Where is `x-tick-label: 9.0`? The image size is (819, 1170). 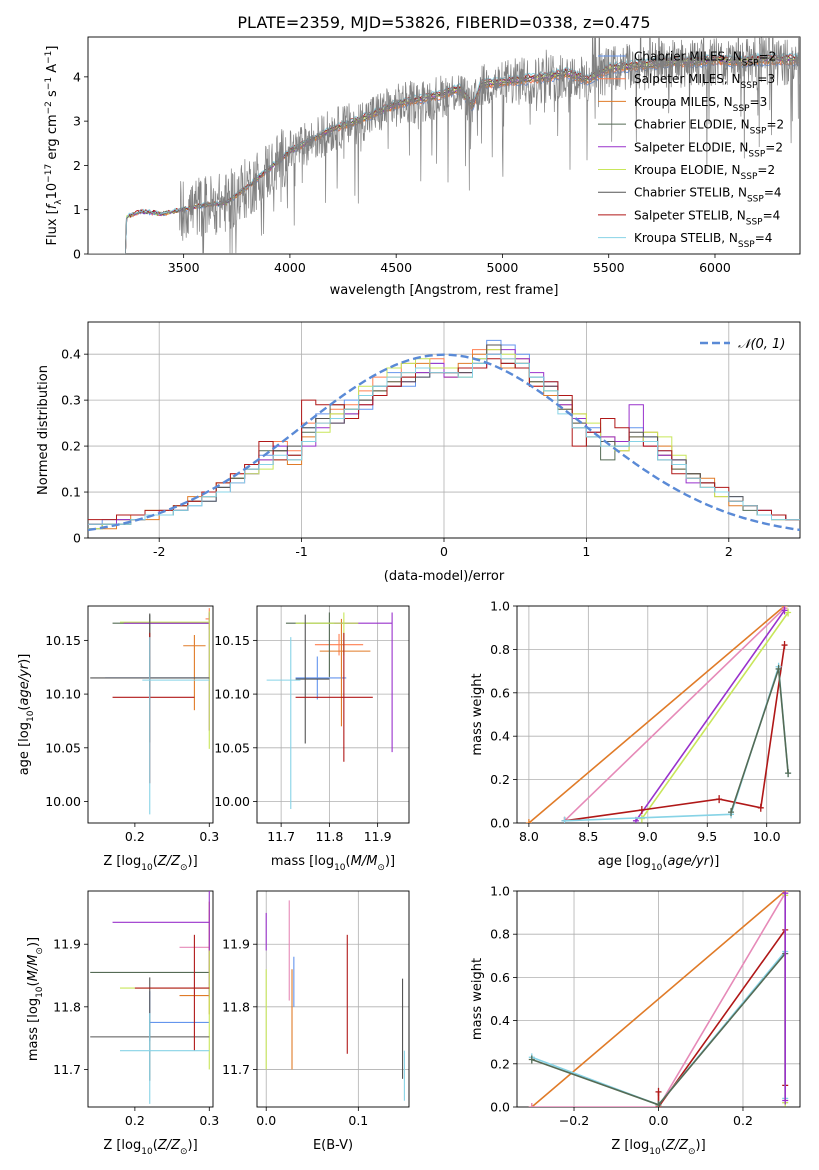 x-tick-label: 9.0 is located at coordinates (648, 836).